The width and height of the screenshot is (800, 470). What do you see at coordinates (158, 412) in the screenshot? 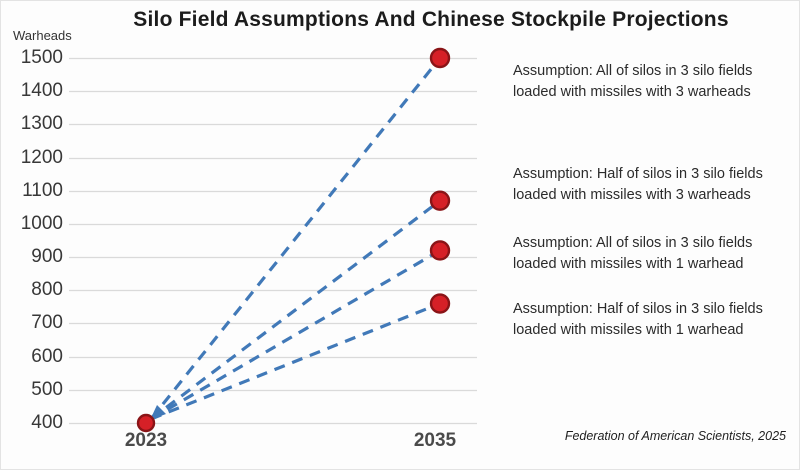
I see `start-arrow-icon` at bounding box center [158, 412].